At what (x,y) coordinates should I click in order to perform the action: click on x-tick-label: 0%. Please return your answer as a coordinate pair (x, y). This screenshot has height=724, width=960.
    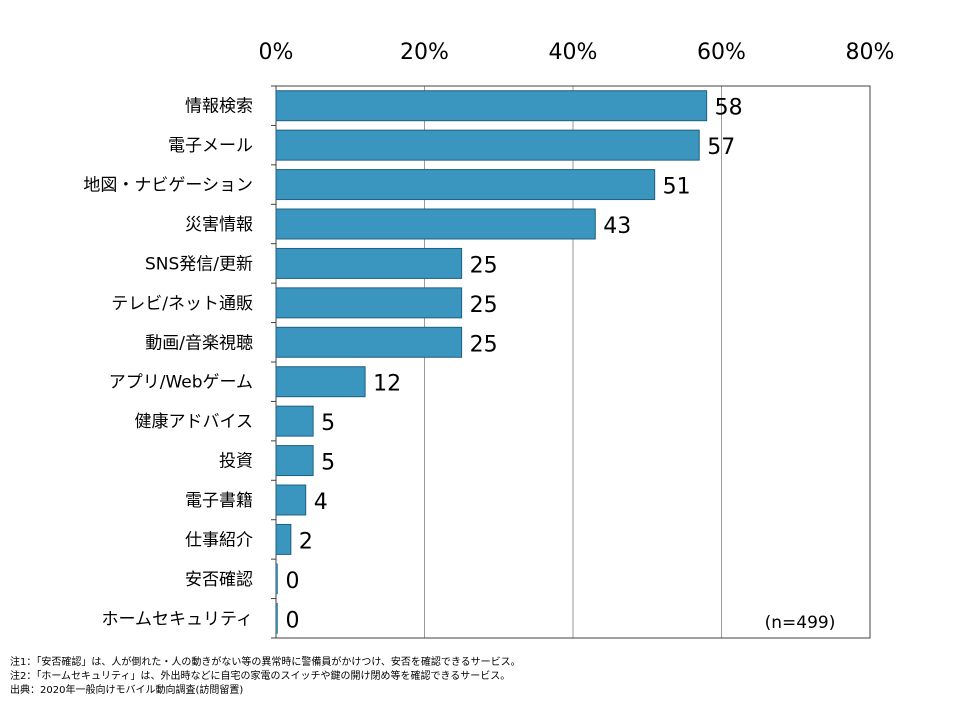
    Looking at the image, I should click on (276, 52).